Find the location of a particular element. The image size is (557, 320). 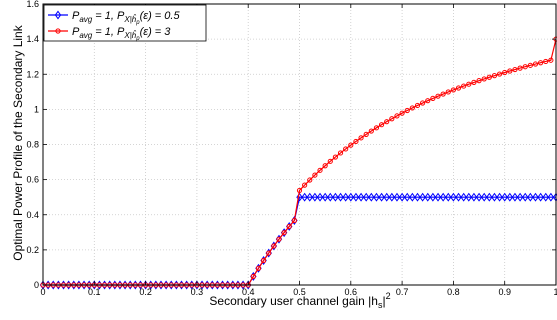

x-tick-label: 0.3 is located at coordinates (197, 292).